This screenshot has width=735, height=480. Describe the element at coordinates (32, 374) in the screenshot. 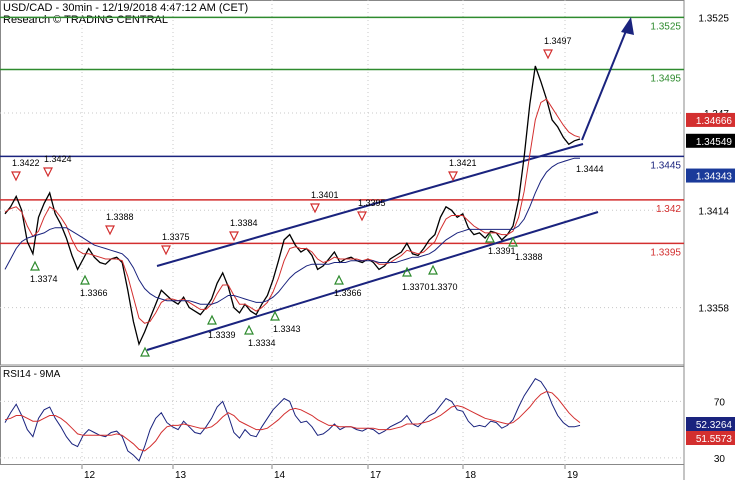

I see `rsi-panel-title: RSI14 - 9MA` at that location.